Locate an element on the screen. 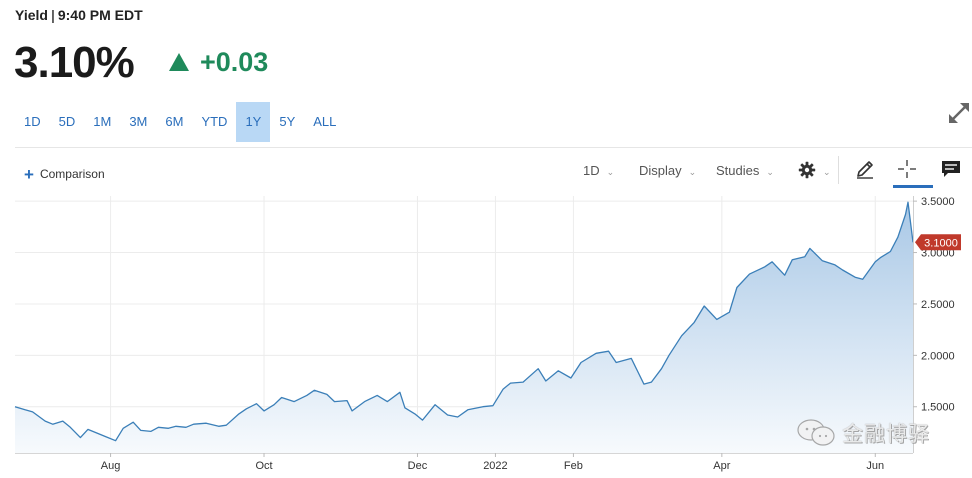 This screenshot has width=972, height=478. comparison-label: Comparison is located at coordinates (72, 174).